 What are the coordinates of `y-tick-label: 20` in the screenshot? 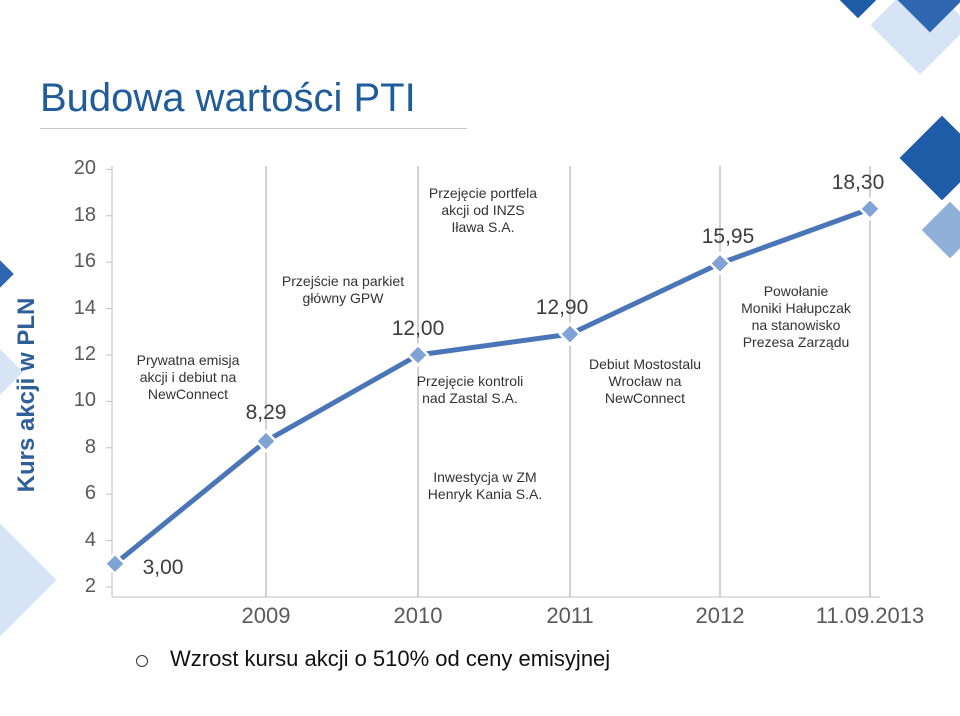 It's located at (84, 168).